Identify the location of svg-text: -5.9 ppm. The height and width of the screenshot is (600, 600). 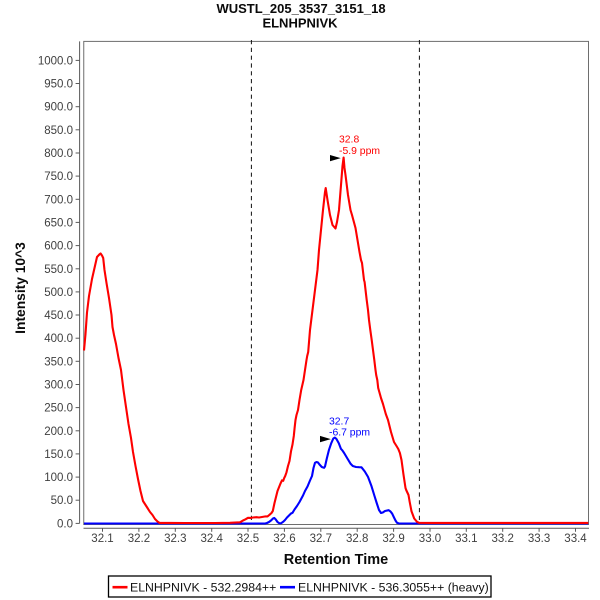
(359, 151).